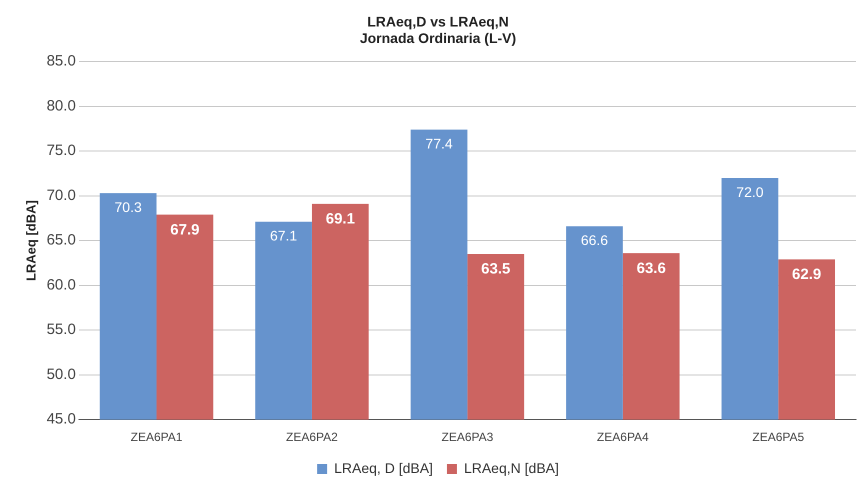 The image size is (868, 496). I want to click on x-tick-label: ZEA6PA2, so click(312, 437).